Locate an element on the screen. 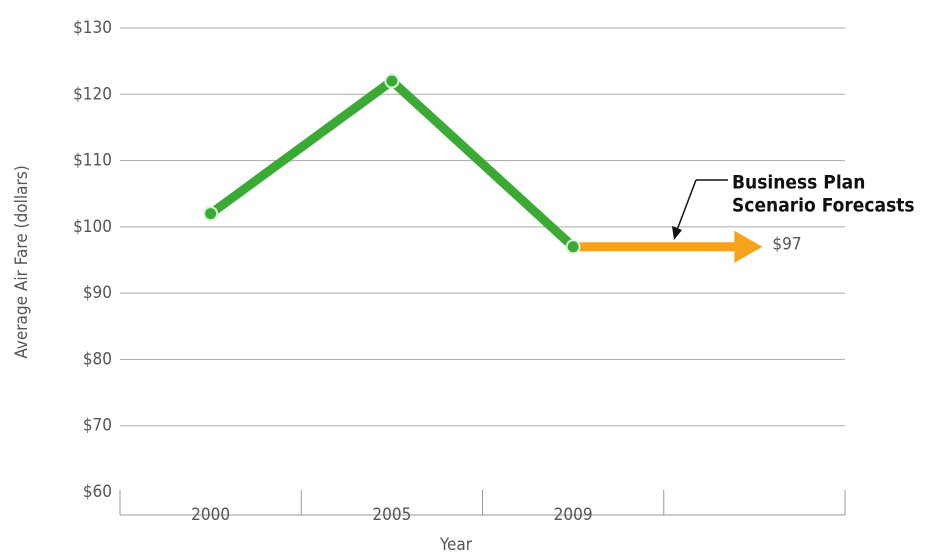  annotation-arrowhead is located at coordinates (677, 233).